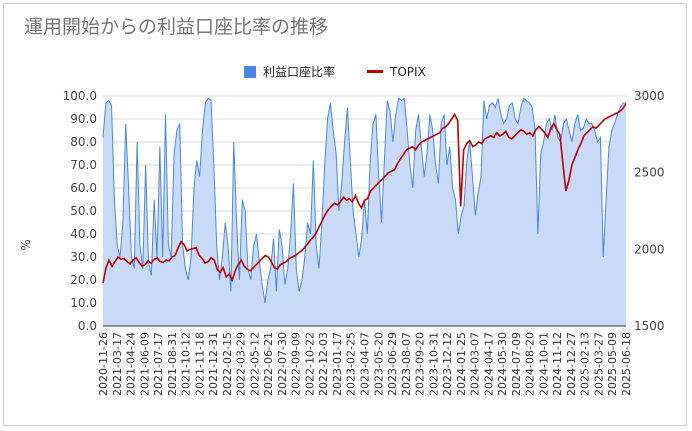 This screenshot has width=692, height=431. What do you see at coordinates (543, 364) in the screenshot?
I see `x-tick: 2024-10-01` at bounding box center [543, 364].